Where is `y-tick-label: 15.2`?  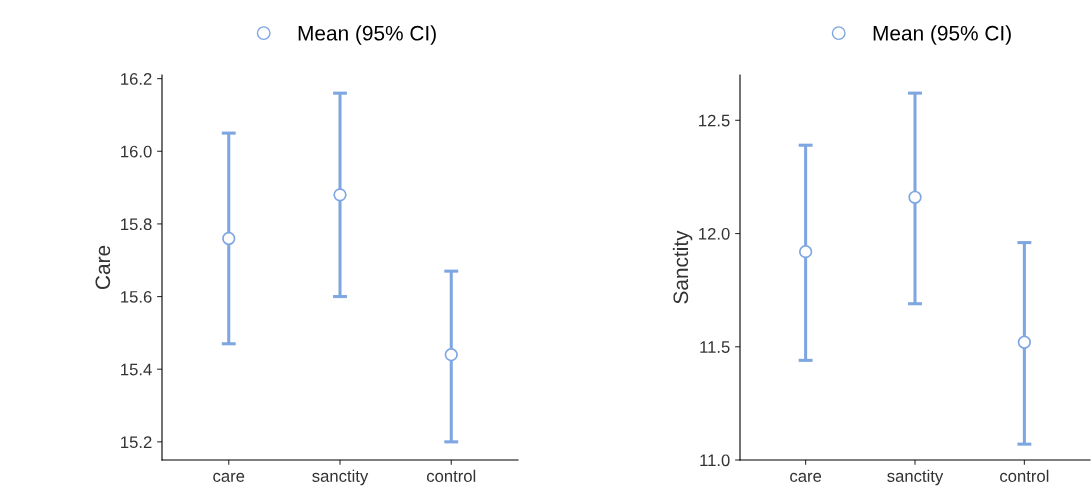
y-tick-label: 15.2 is located at coordinates (136, 442).